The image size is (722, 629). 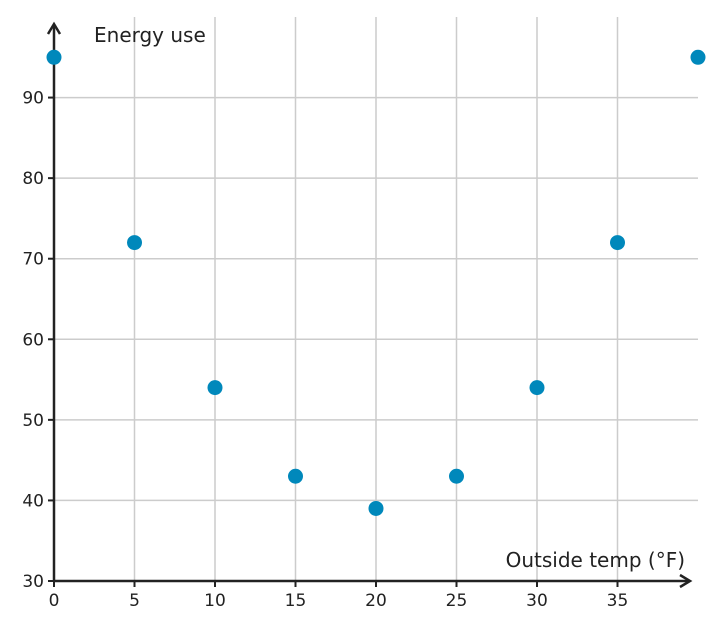 I want to click on x-tick-label: 25, so click(x=457, y=601).